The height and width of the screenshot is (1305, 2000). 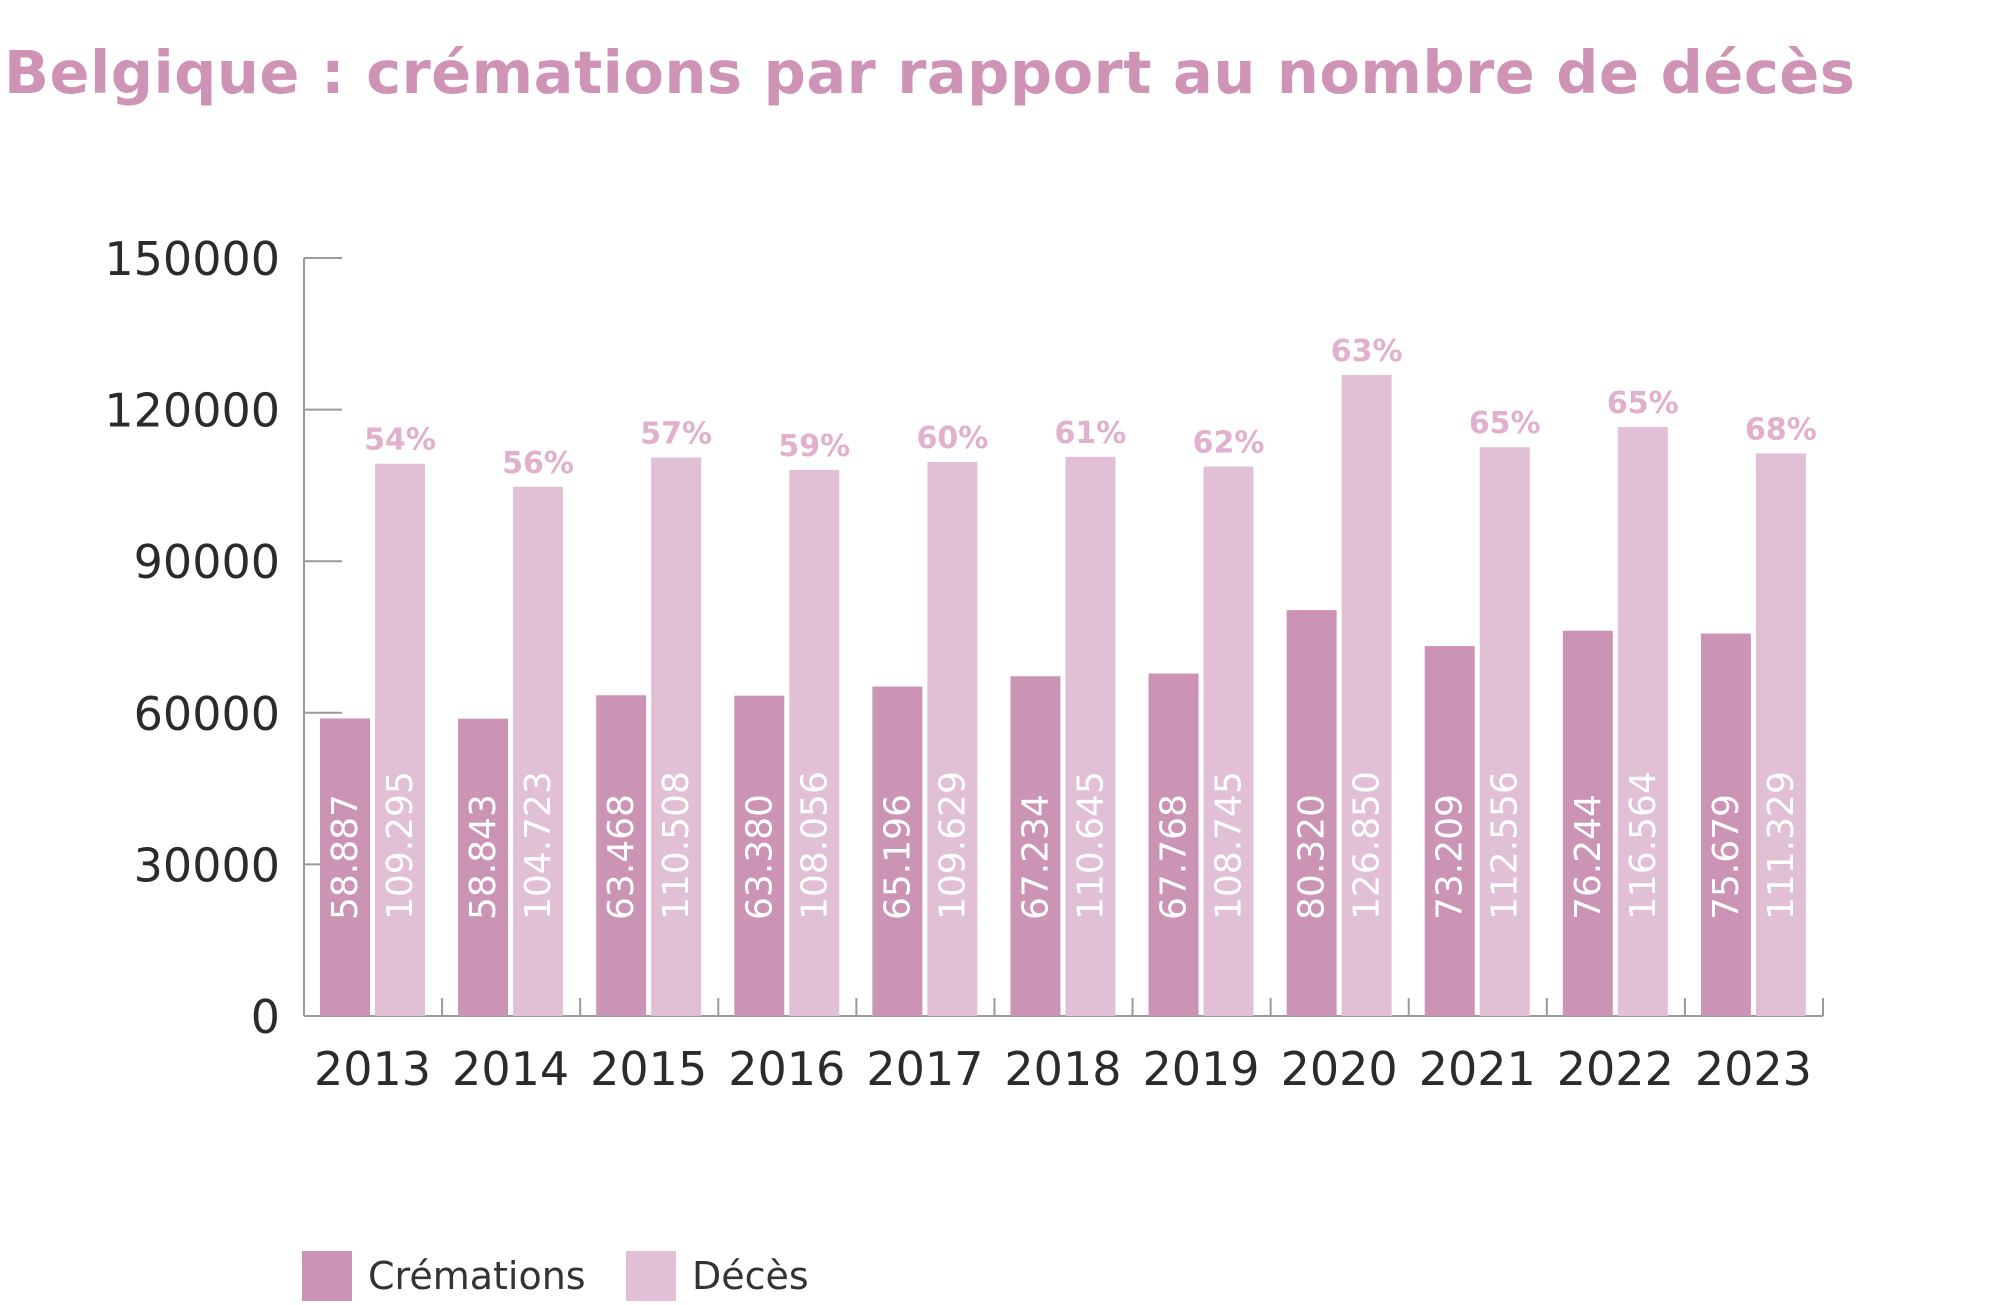 I want to click on x-tick-label: 2019, so click(x=1201, y=1069).